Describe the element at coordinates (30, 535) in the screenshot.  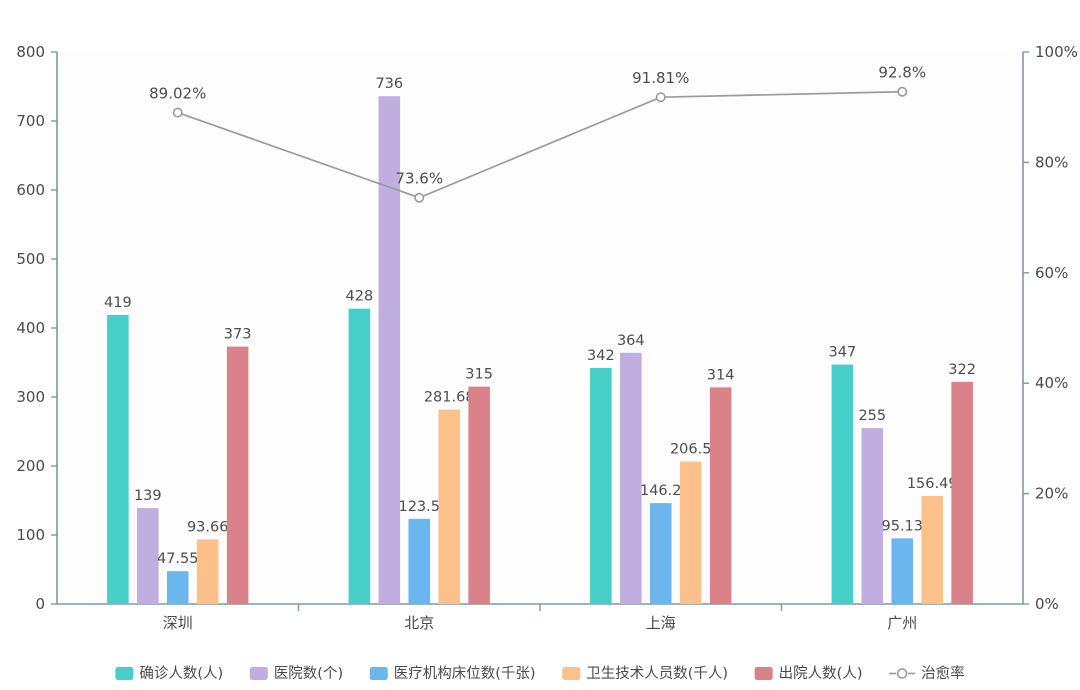
I see `y-left-tick-label: 100` at that location.